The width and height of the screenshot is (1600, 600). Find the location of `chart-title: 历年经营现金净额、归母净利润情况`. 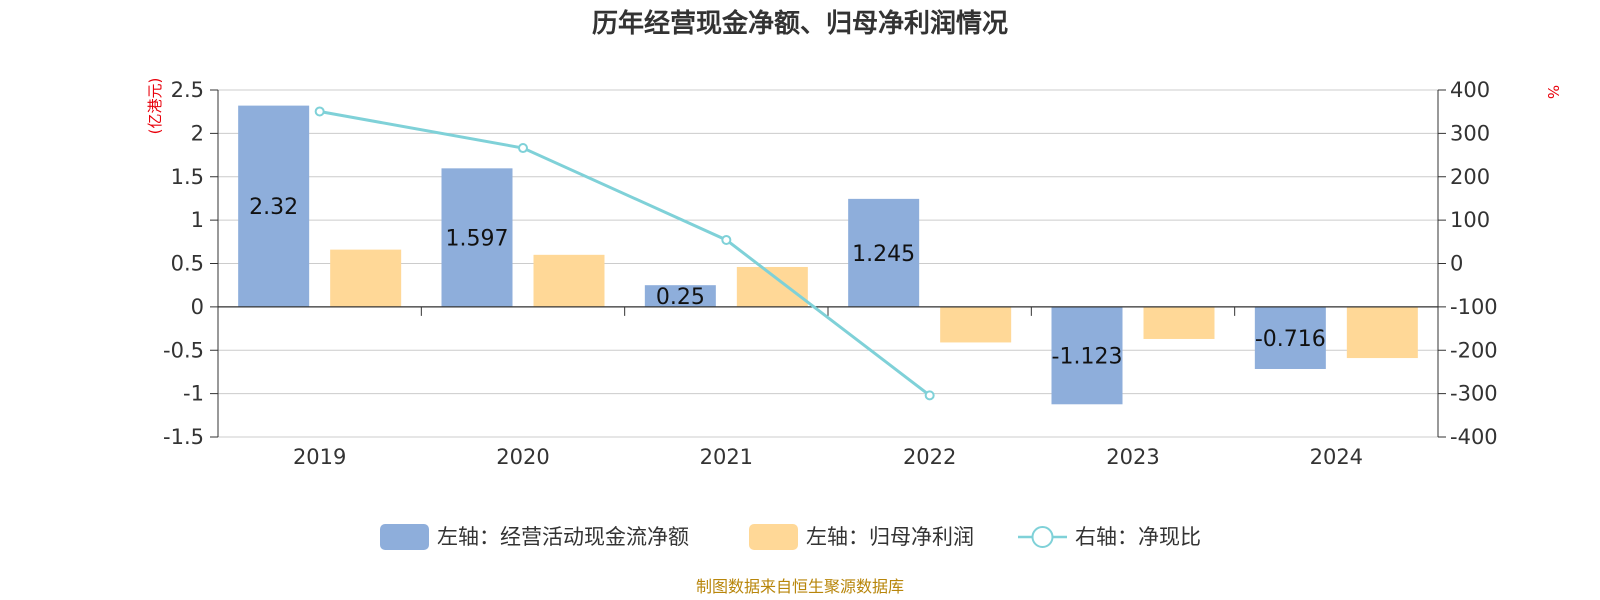

chart-title: 历年经营现金净额、归母净利润情况 is located at coordinates (800, 23).